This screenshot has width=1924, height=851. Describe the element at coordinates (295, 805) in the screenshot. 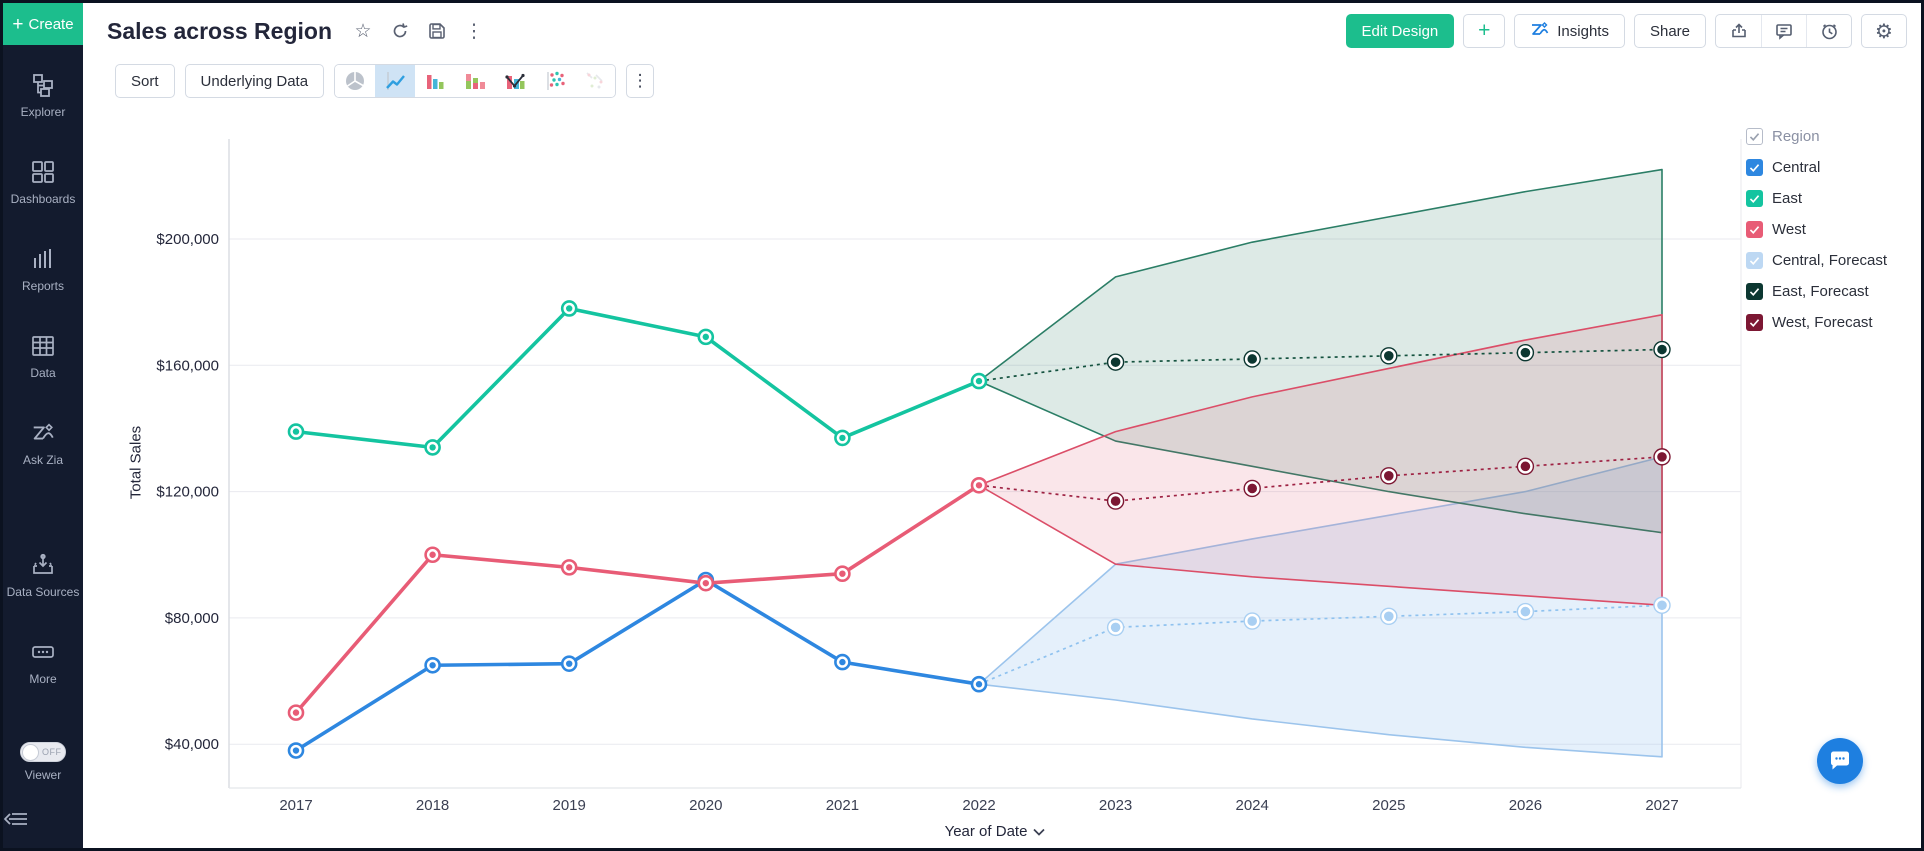

I see `x-tick-label: 2017` at that location.